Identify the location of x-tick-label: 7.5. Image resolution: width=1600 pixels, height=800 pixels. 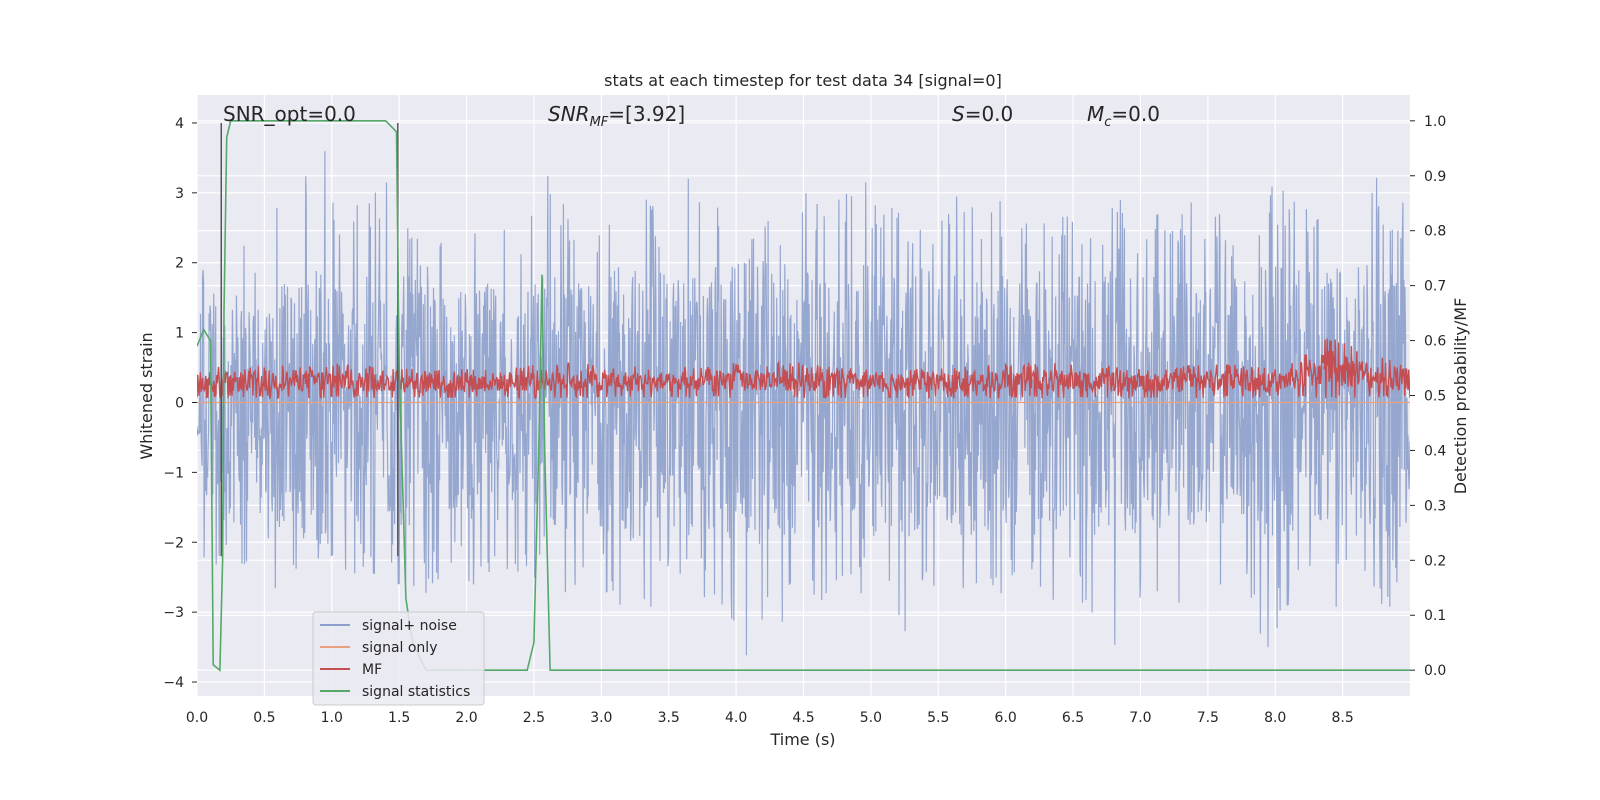
(1208, 718).